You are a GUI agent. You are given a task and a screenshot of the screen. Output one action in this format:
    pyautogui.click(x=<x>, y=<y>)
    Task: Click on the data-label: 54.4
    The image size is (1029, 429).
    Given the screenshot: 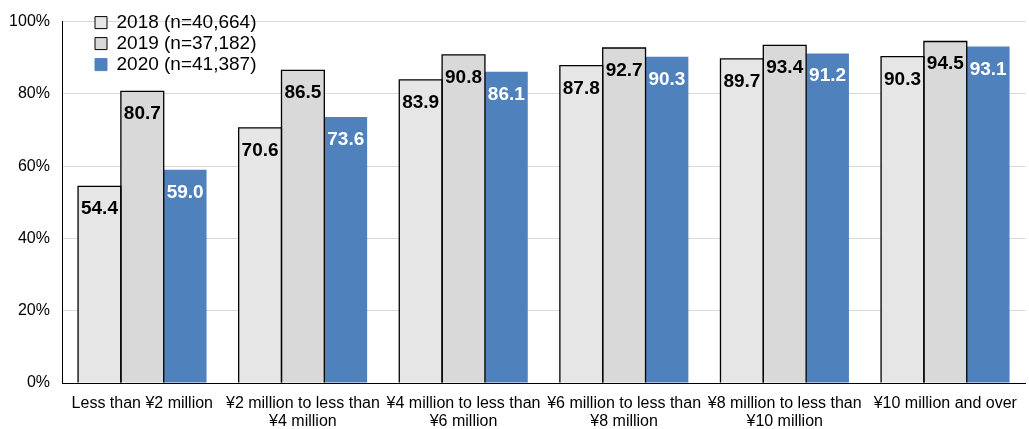 What is the action you would take?
    pyautogui.click(x=99, y=208)
    